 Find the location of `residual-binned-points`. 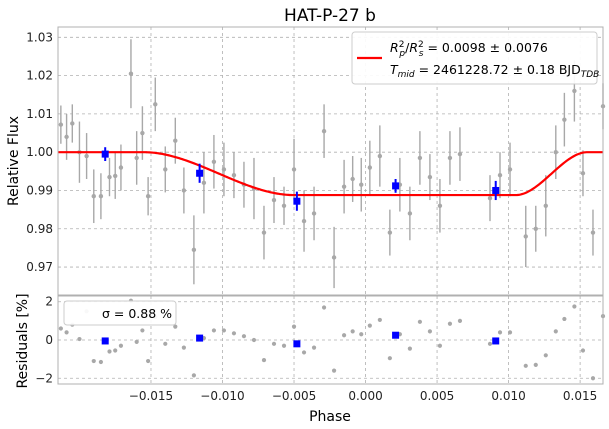

residual-binned-points is located at coordinates (300, 339).